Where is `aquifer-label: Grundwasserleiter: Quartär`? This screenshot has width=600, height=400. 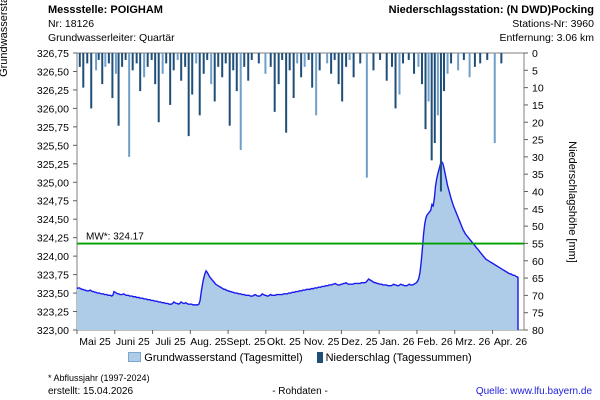
aquifer-label: Grundwasserleiter: Quartär is located at coordinates (111, 38).